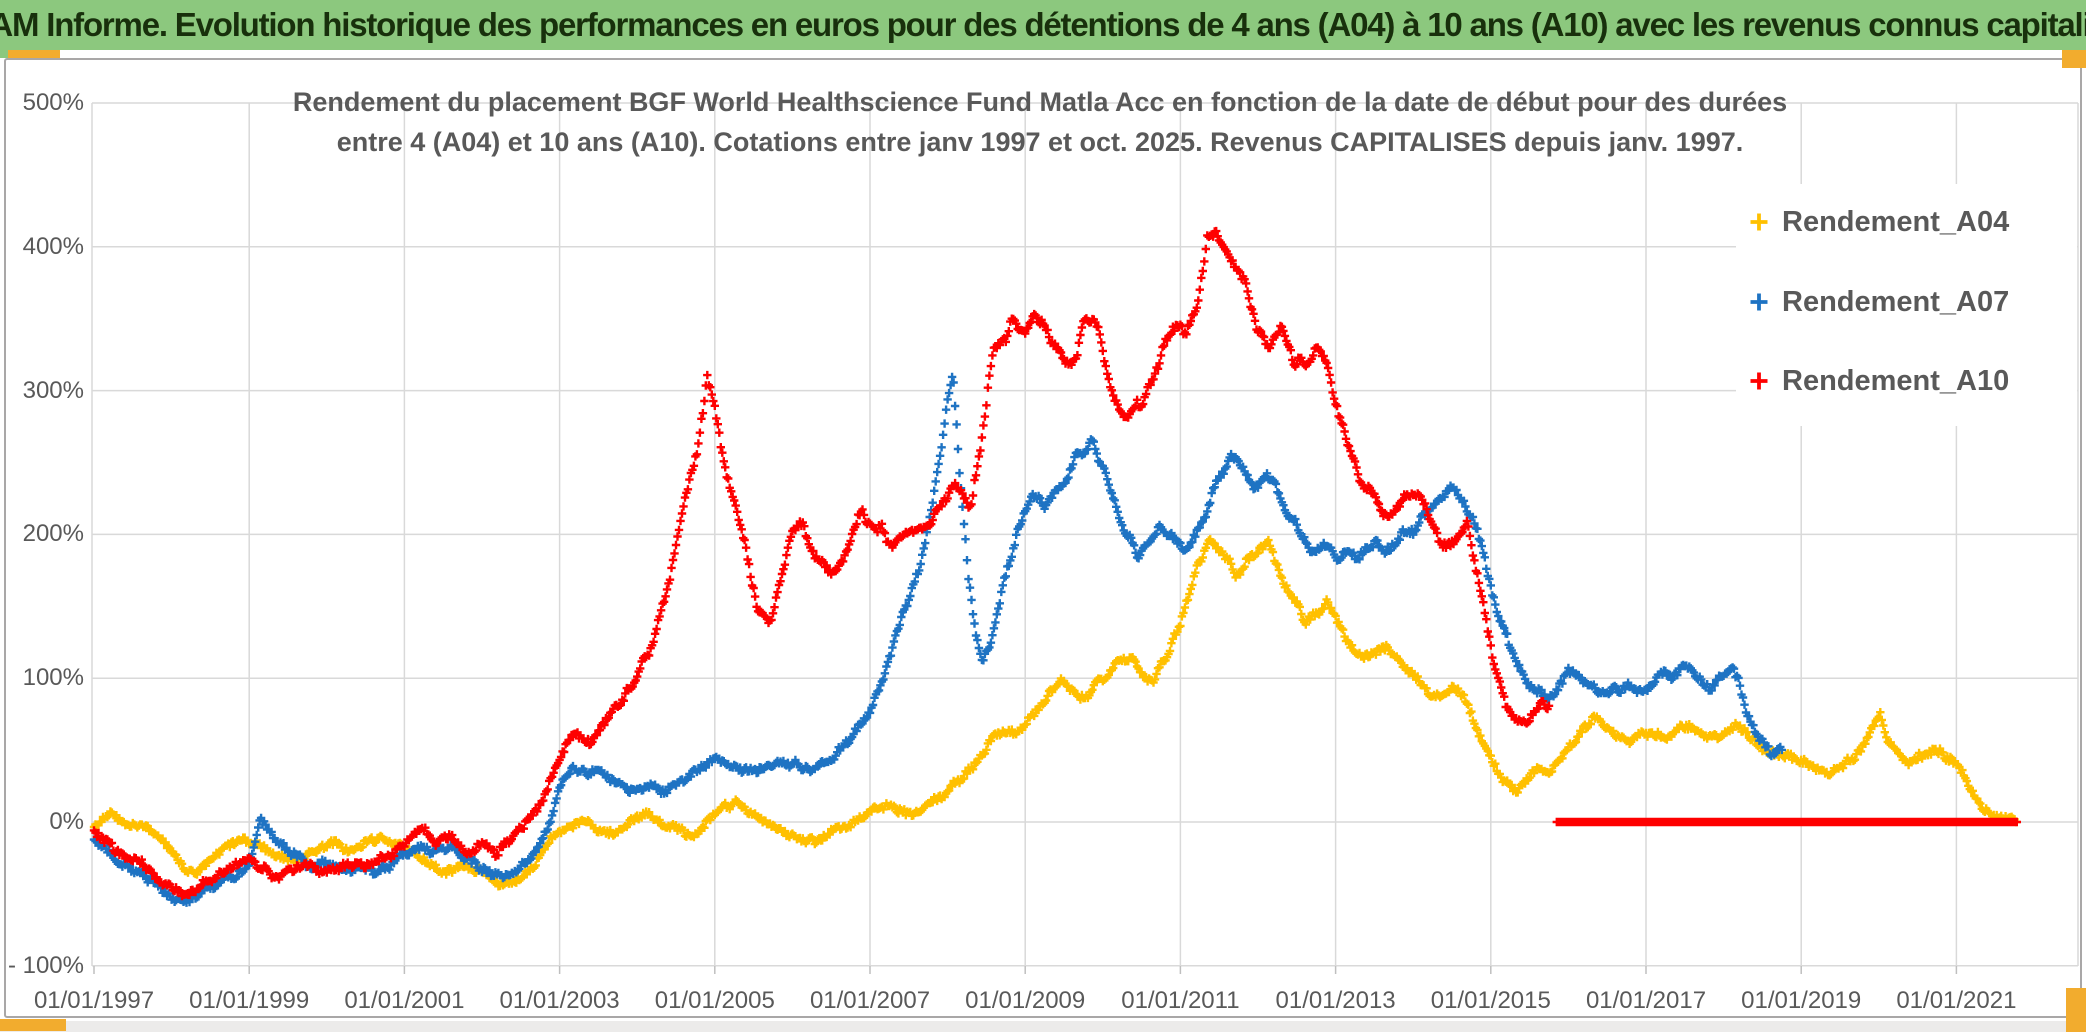 This screenshot has width=2086, height=1032. I want to click on y-axis-tick-label: 500%, so click(53, 102).